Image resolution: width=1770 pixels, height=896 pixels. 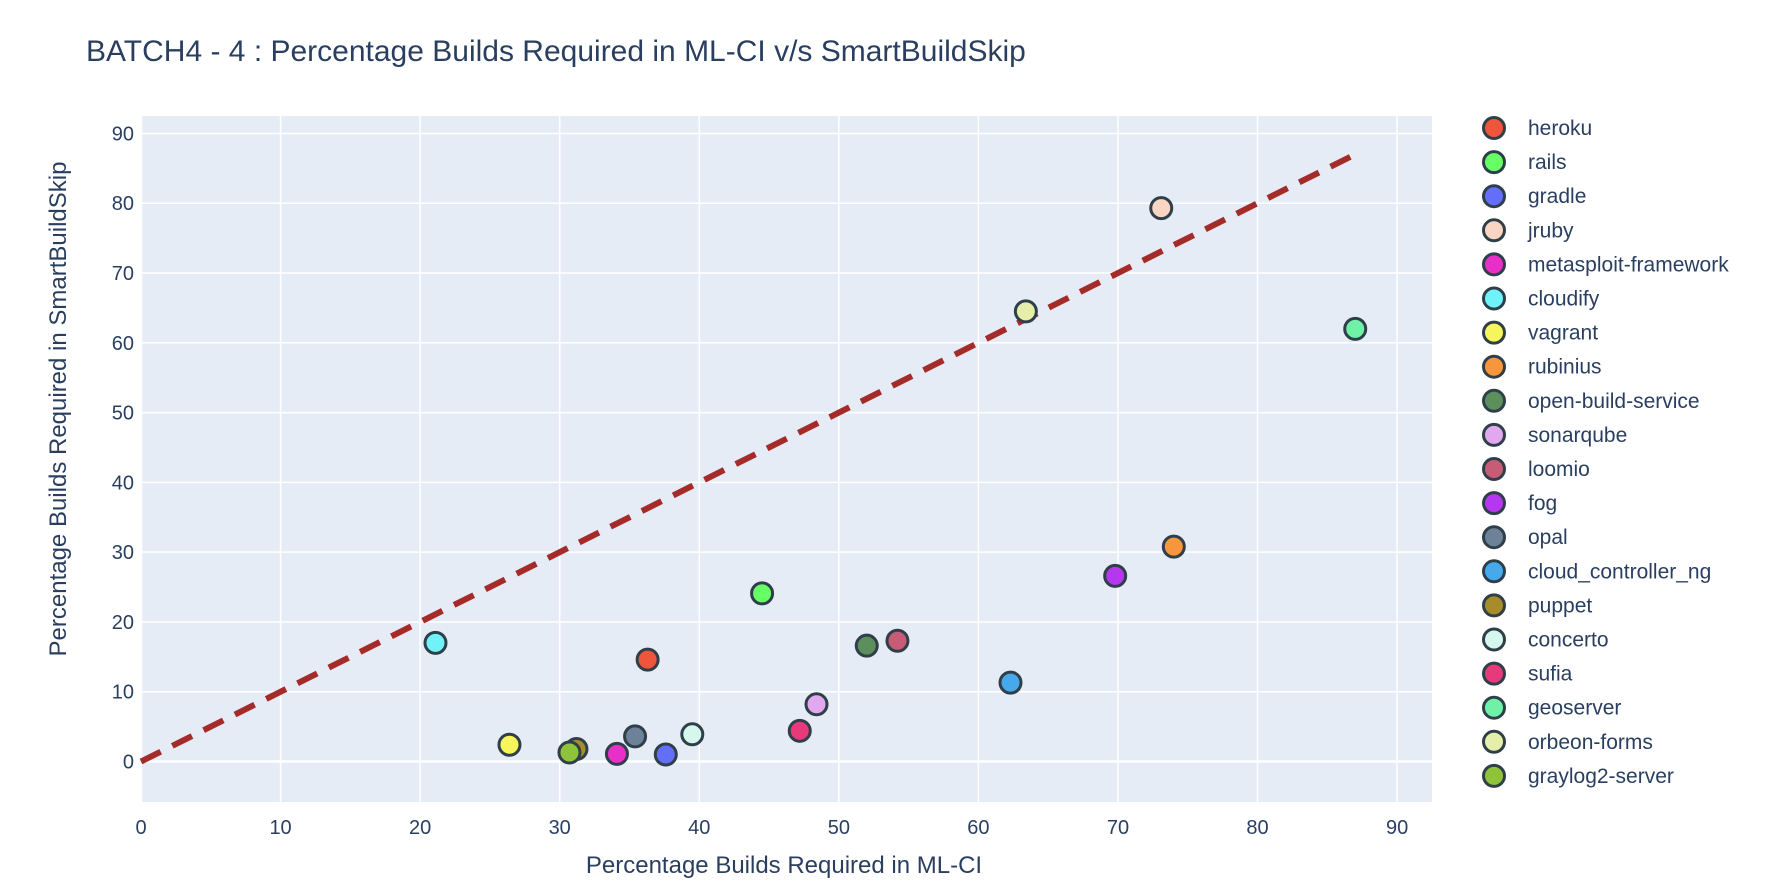 What do you see at coordinates (280, 828) in the screenshot?
I see `x-tick-label: 10` at bounding box center [280, 828].